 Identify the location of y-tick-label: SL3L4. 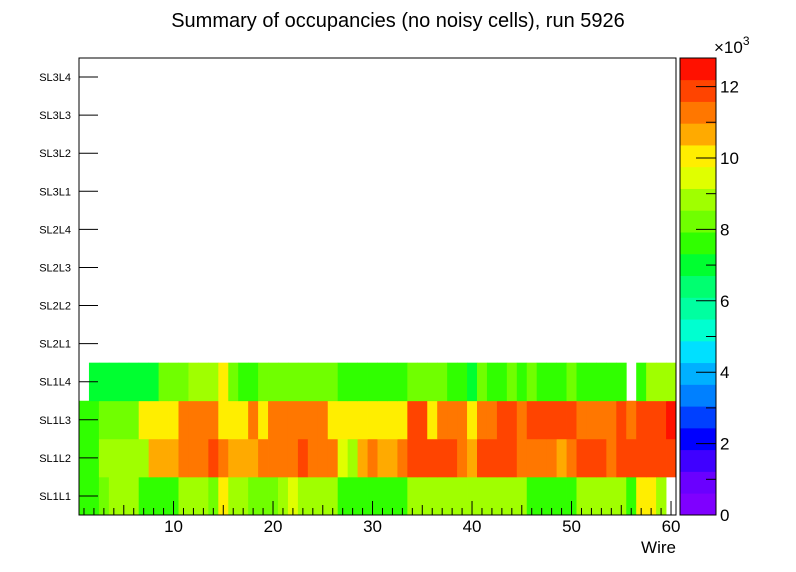
(55, 78).